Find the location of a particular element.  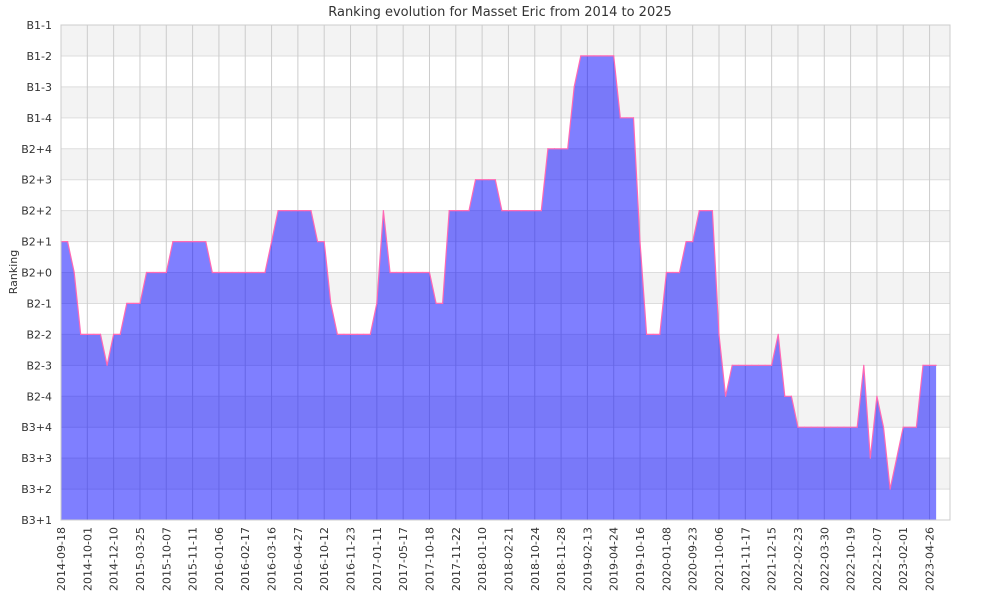

x-tick-label: 2019-02-13 is located at coordinates (587, 559).